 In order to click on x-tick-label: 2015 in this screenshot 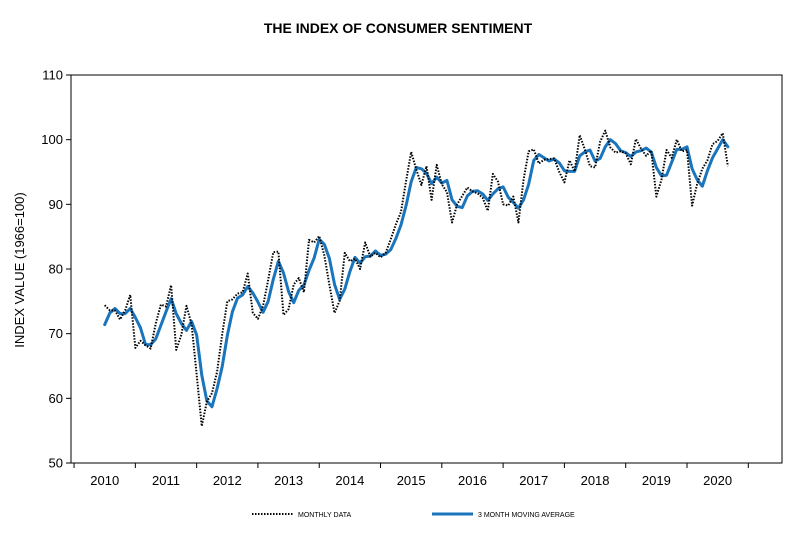, I will do `click(411, 480)`.